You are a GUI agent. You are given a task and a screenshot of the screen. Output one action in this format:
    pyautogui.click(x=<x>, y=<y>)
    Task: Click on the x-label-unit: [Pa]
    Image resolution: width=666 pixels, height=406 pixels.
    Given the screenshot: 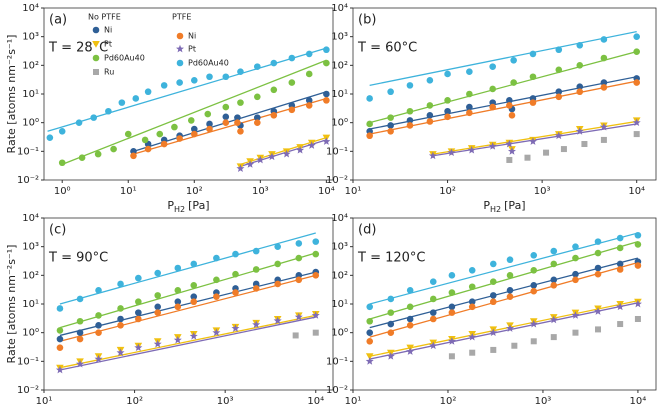 What is the action you would take?
    pyautogui.click(x=198, y=205)
    